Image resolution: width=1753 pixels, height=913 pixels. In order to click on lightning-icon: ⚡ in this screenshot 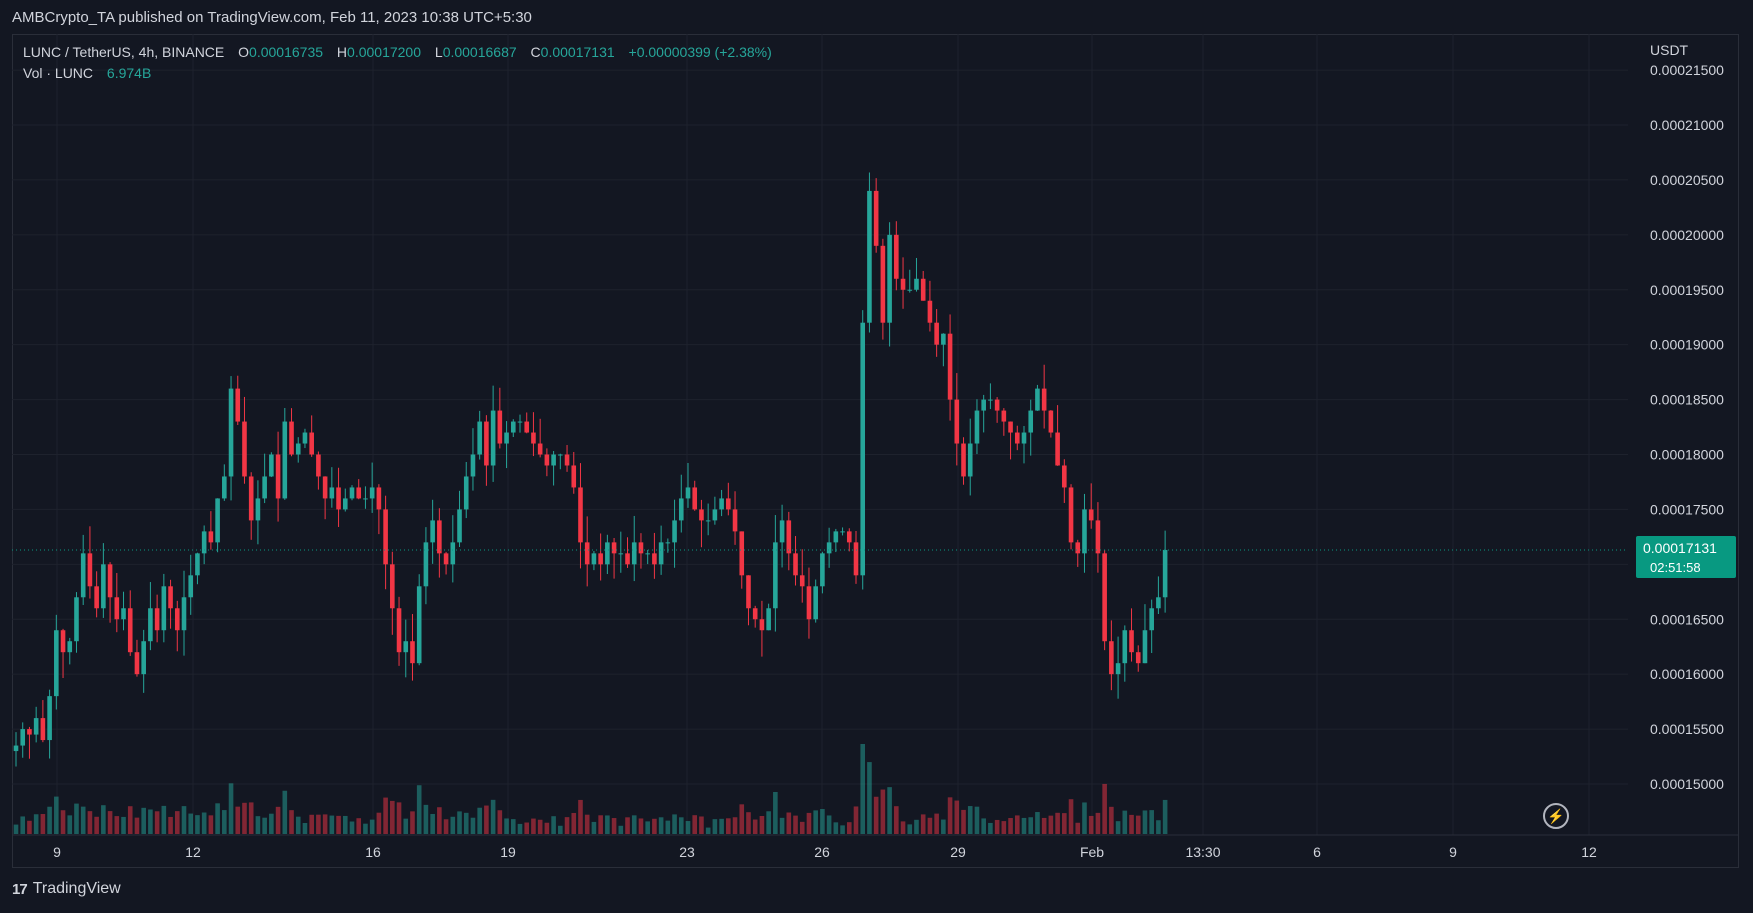, I will do `click(1556, 816)`.